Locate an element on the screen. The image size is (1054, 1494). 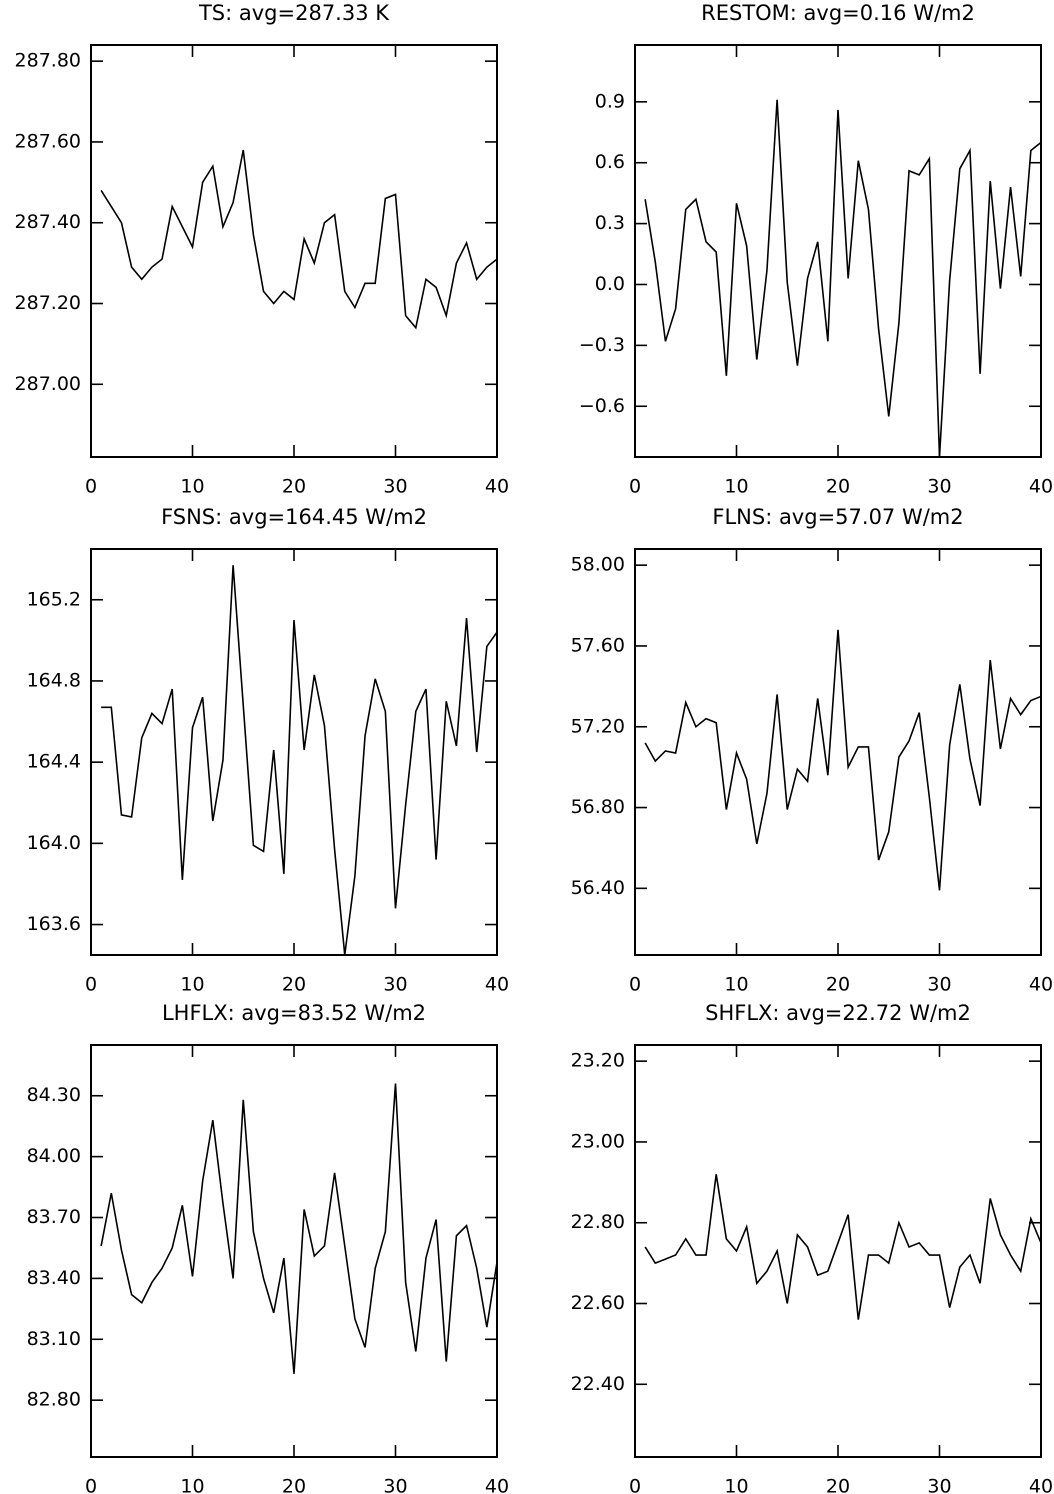
y-tick-label: 287.40 is located at coordinates (48, 222).